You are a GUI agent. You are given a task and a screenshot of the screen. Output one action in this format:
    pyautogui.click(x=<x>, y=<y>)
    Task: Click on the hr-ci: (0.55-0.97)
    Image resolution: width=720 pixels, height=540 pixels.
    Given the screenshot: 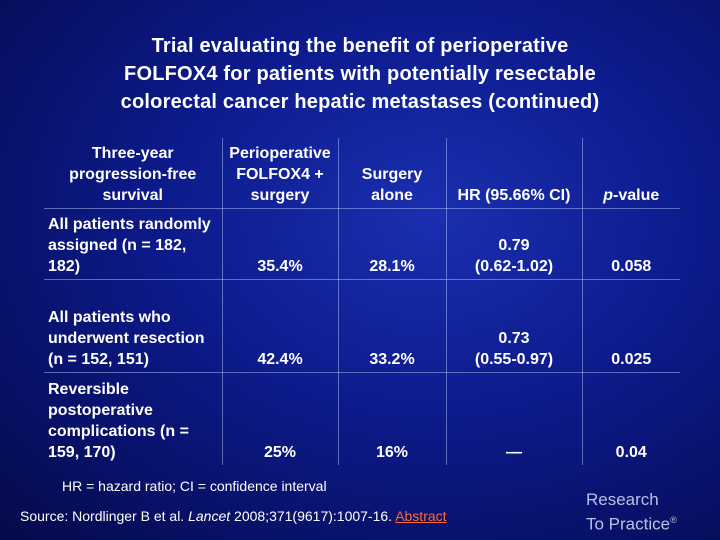 What is the action you would take?
    pyautogui.click(x=514, y=359)
    